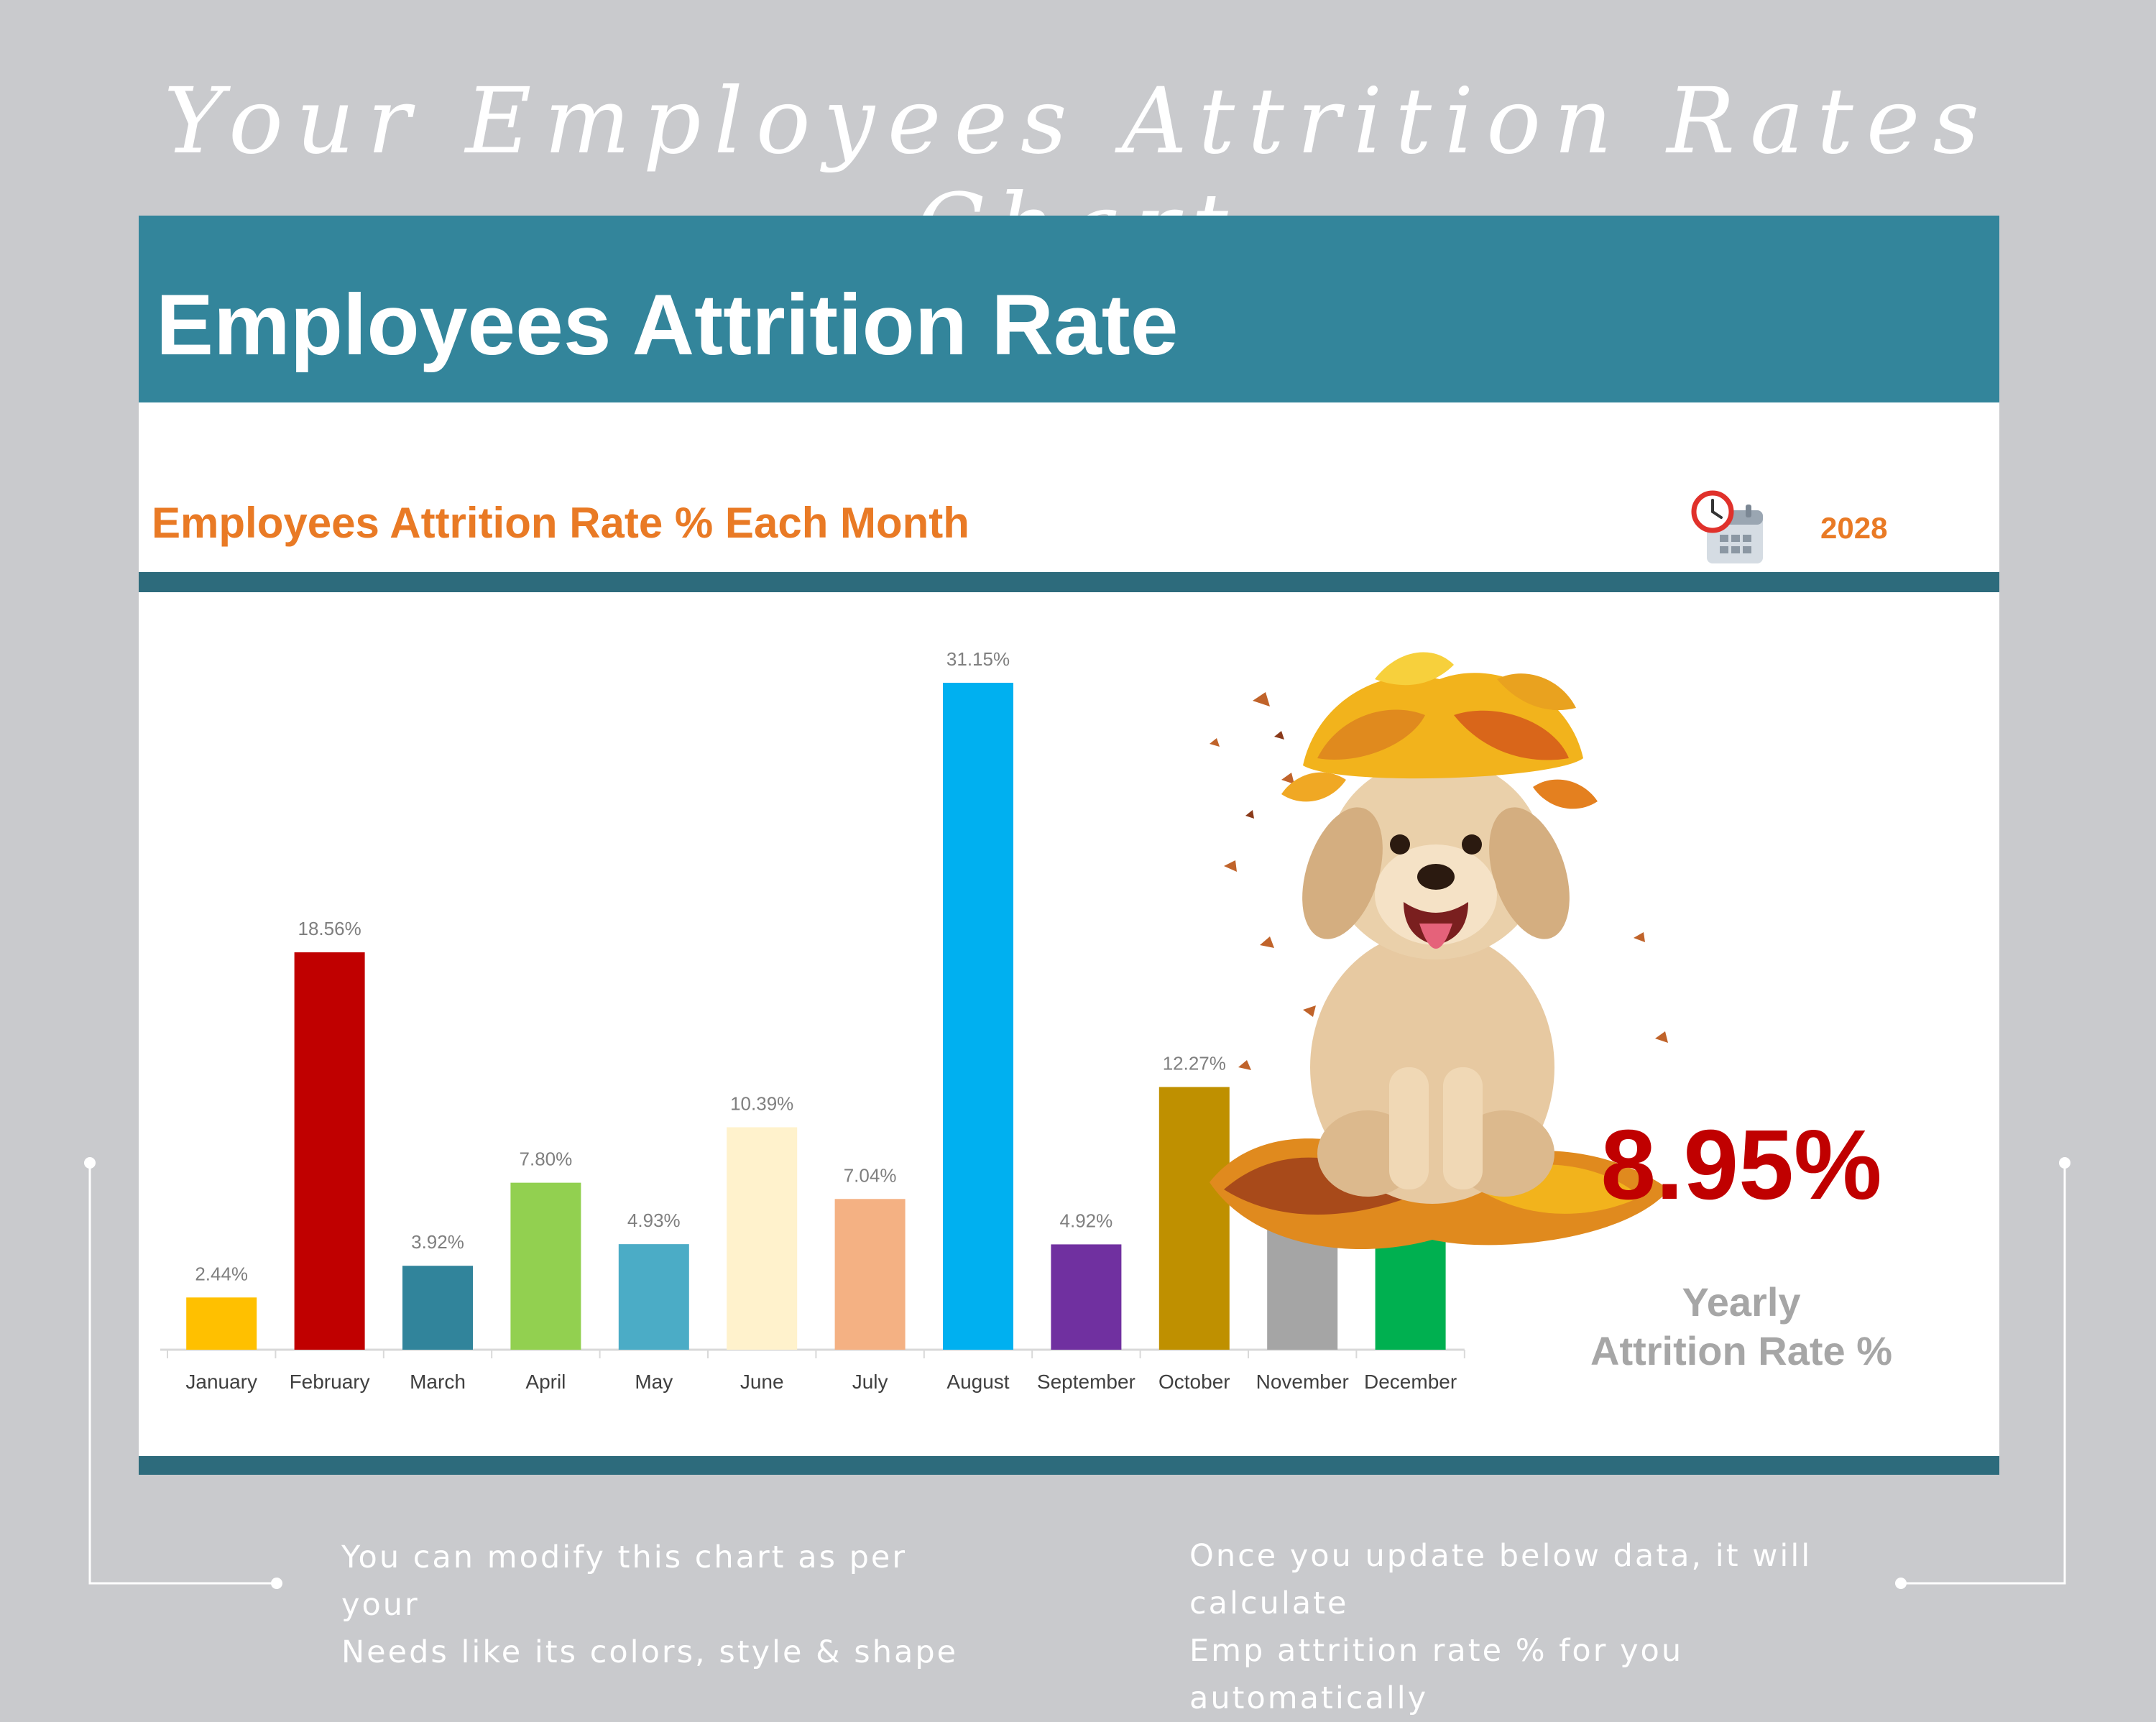  I want to click on bar-october, so click(1194, 1218).